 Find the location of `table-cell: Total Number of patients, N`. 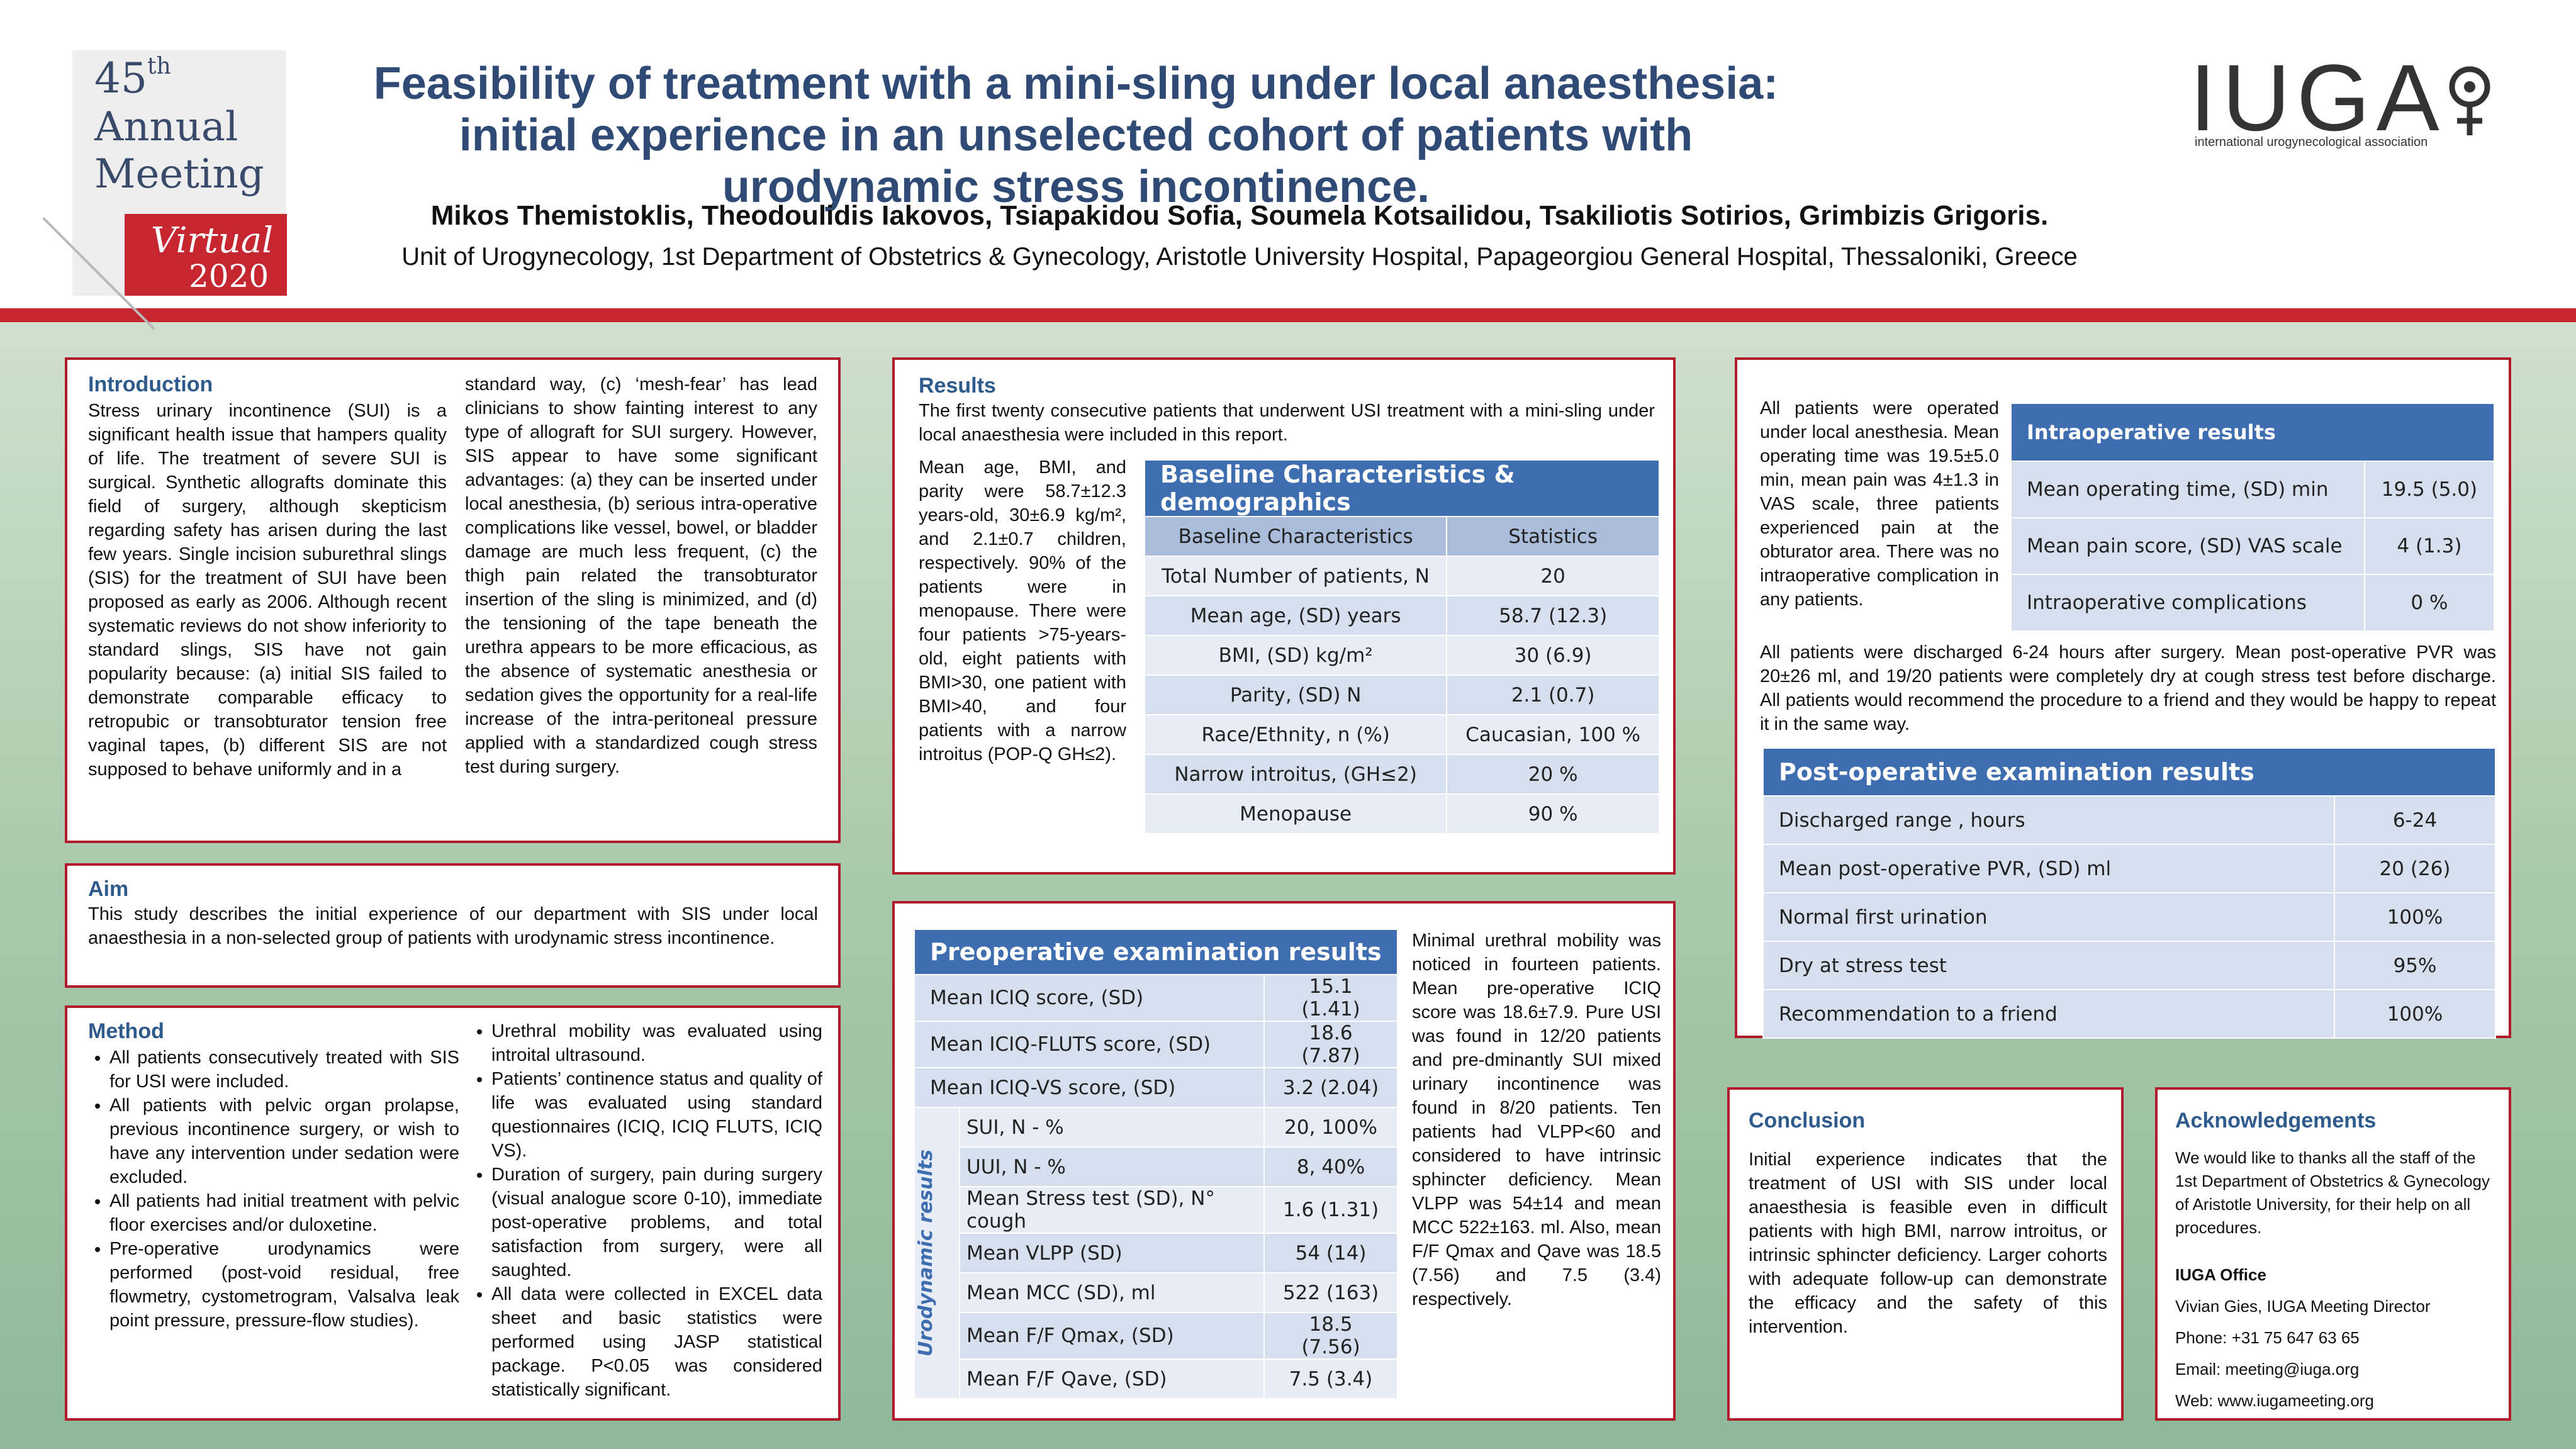

table-cell: Total Number of patients, N is located at coordinates (1295, 576).